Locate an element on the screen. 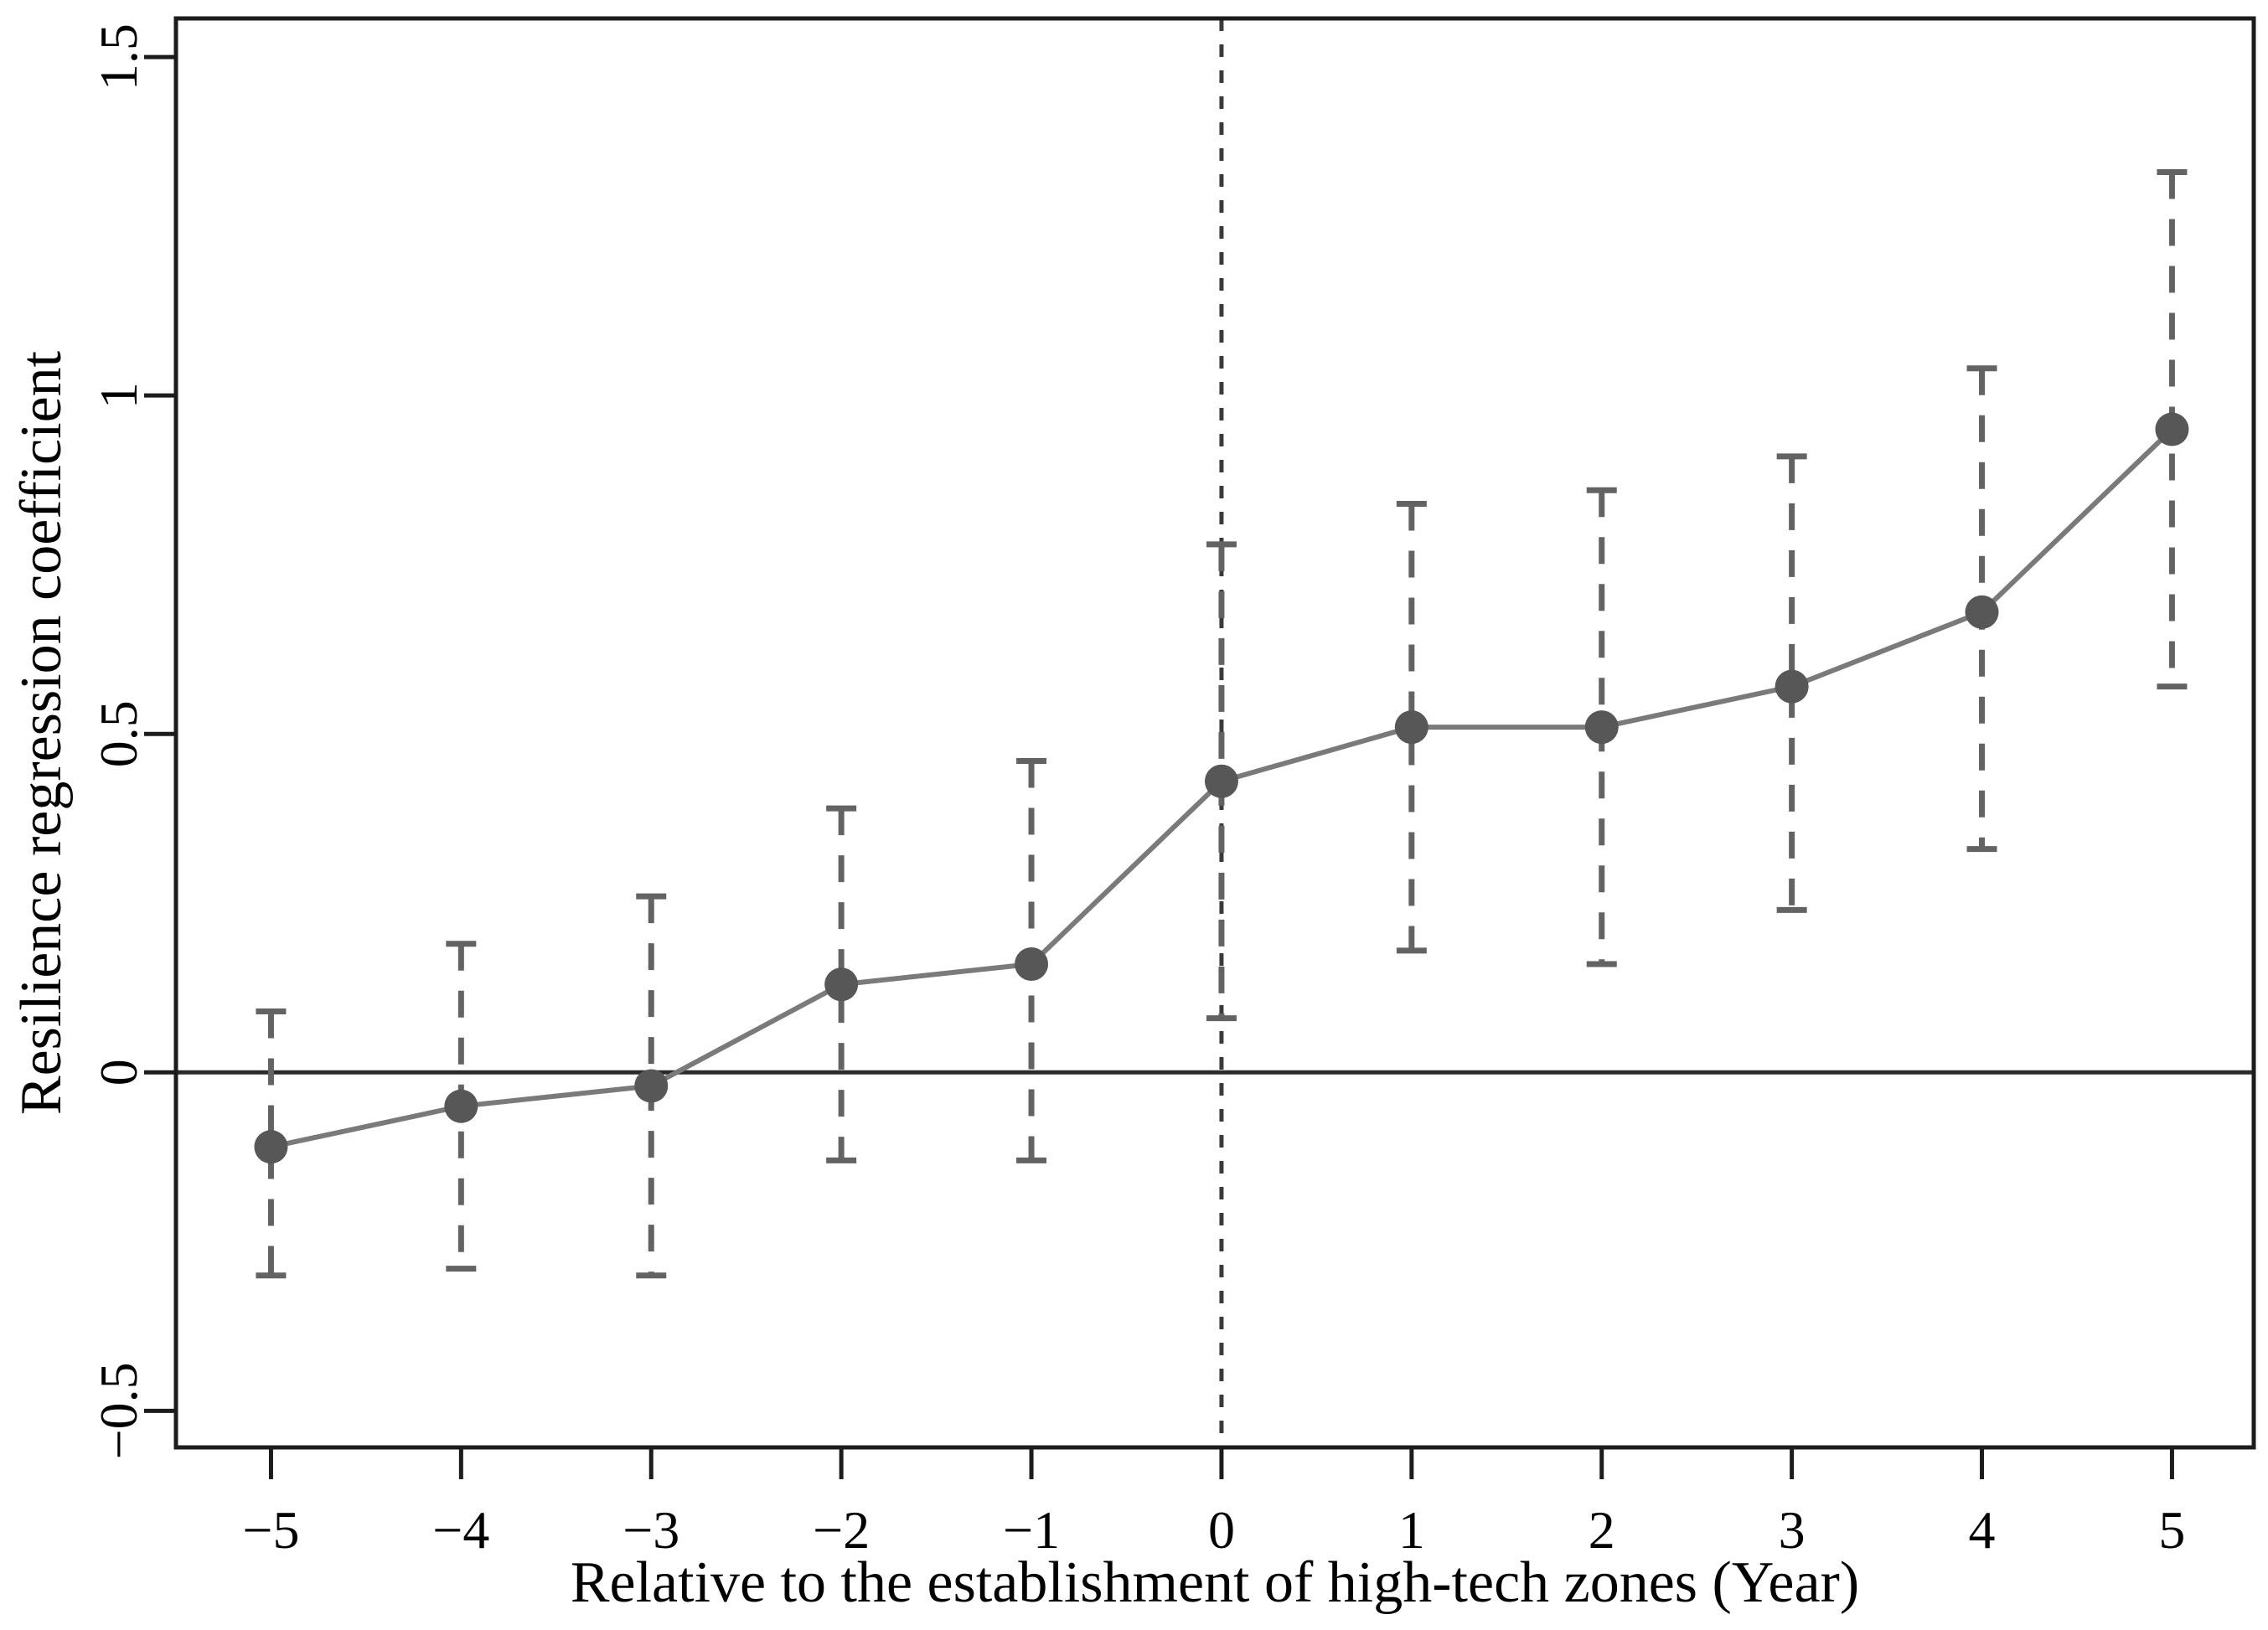  x-tick-label: 4 is located at coordinates (1982, 1530).